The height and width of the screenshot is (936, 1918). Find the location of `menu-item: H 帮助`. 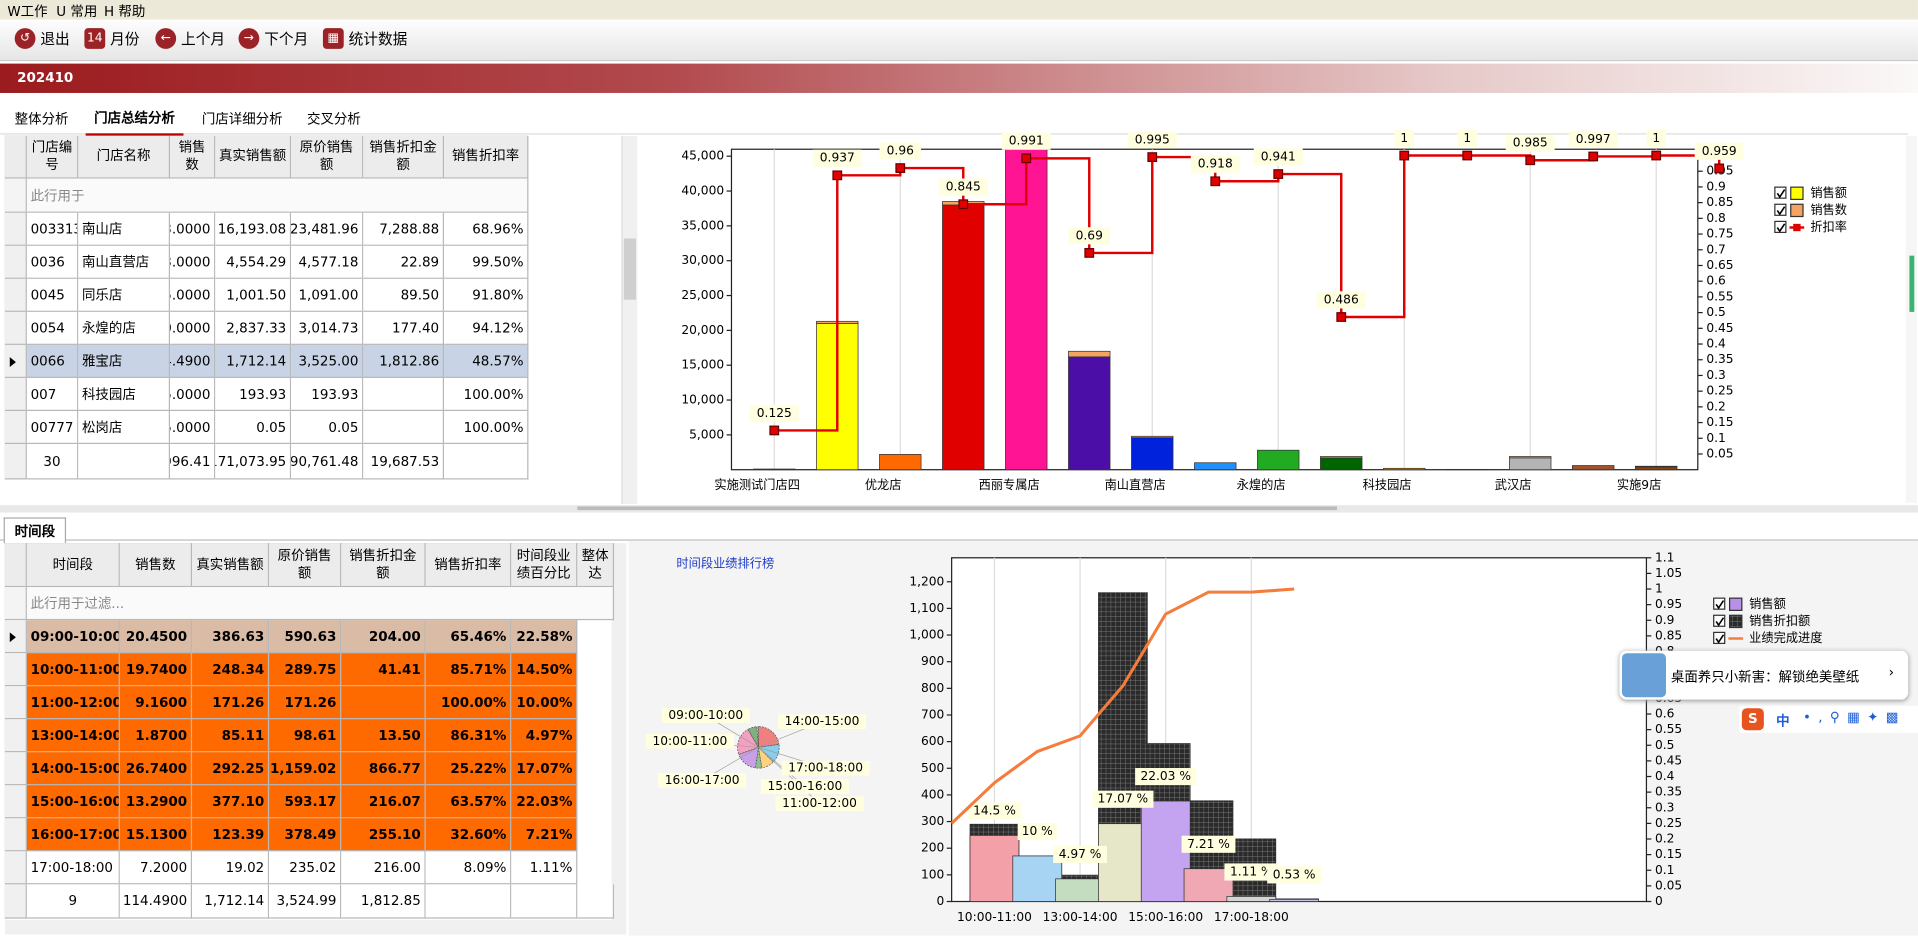

menu-item: H 帮助 is located at coordinates (124, 11).